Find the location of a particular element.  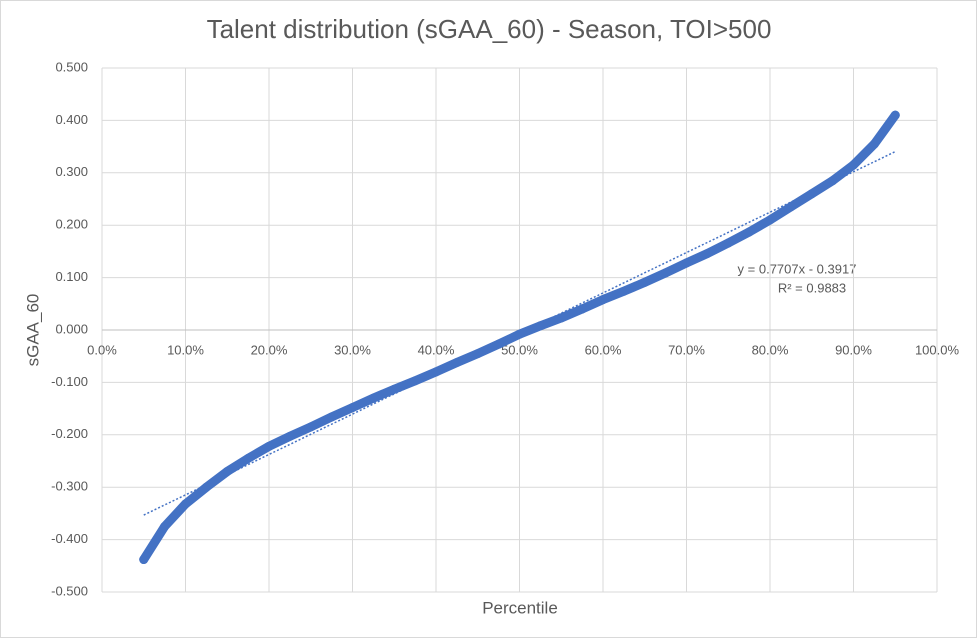

y-tick-label: 0.300 is located at coordinates (71, 171).